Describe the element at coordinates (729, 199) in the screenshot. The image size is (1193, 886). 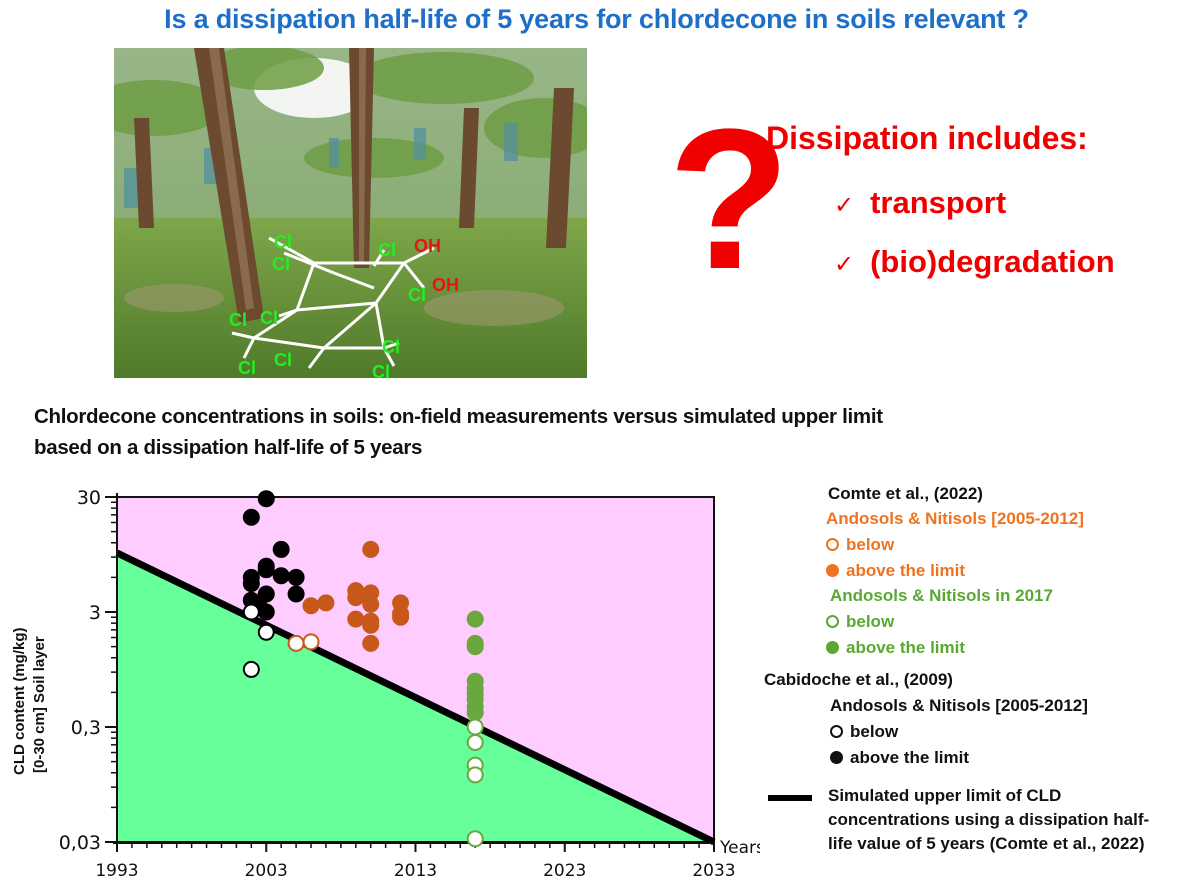
I see `question-mark-icon: ?` at that location.